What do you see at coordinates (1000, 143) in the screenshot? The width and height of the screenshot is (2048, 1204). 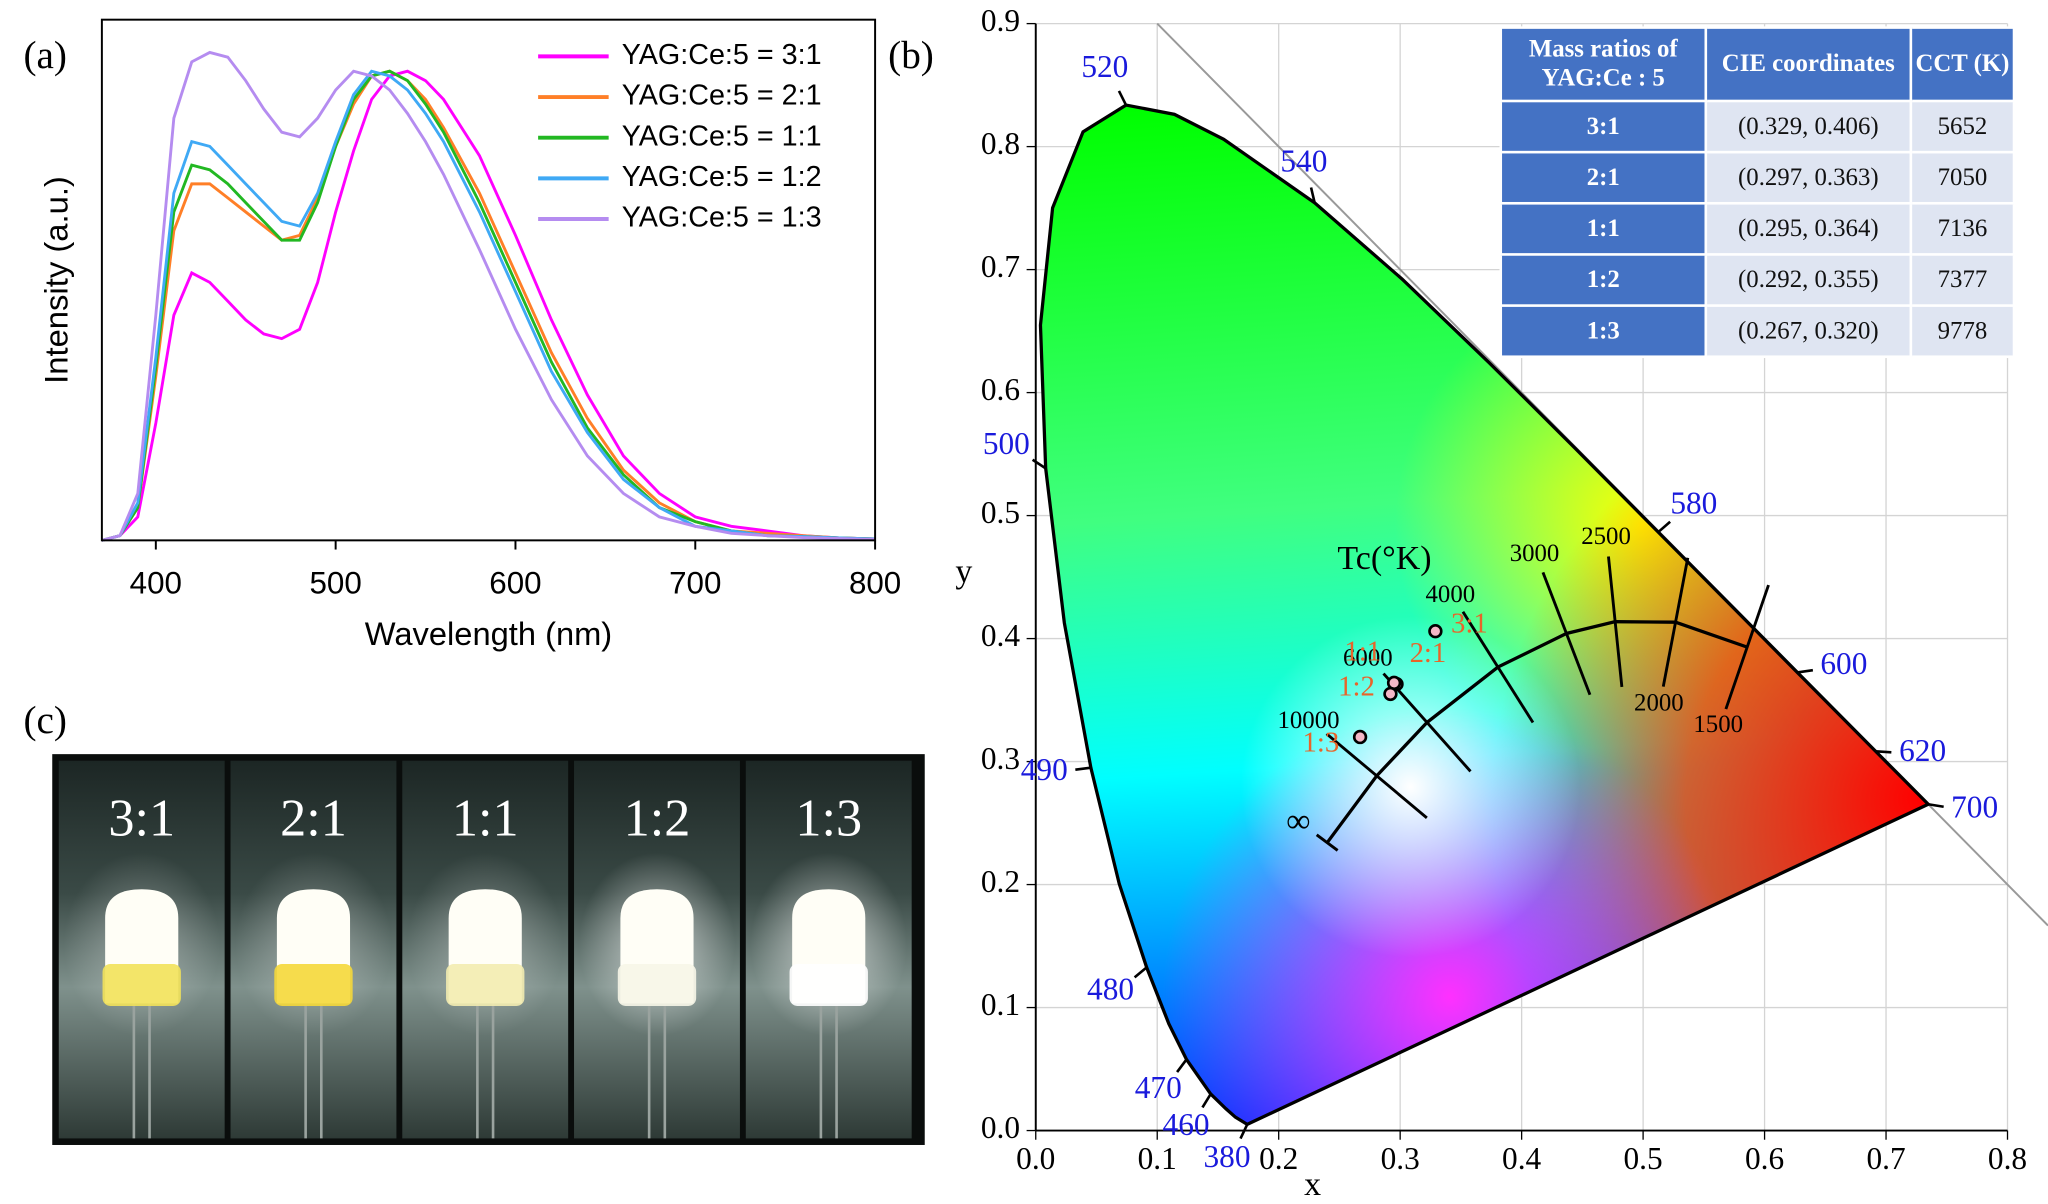 I see `y-tick-label: 0.8` at bounding box center [1000, 143].